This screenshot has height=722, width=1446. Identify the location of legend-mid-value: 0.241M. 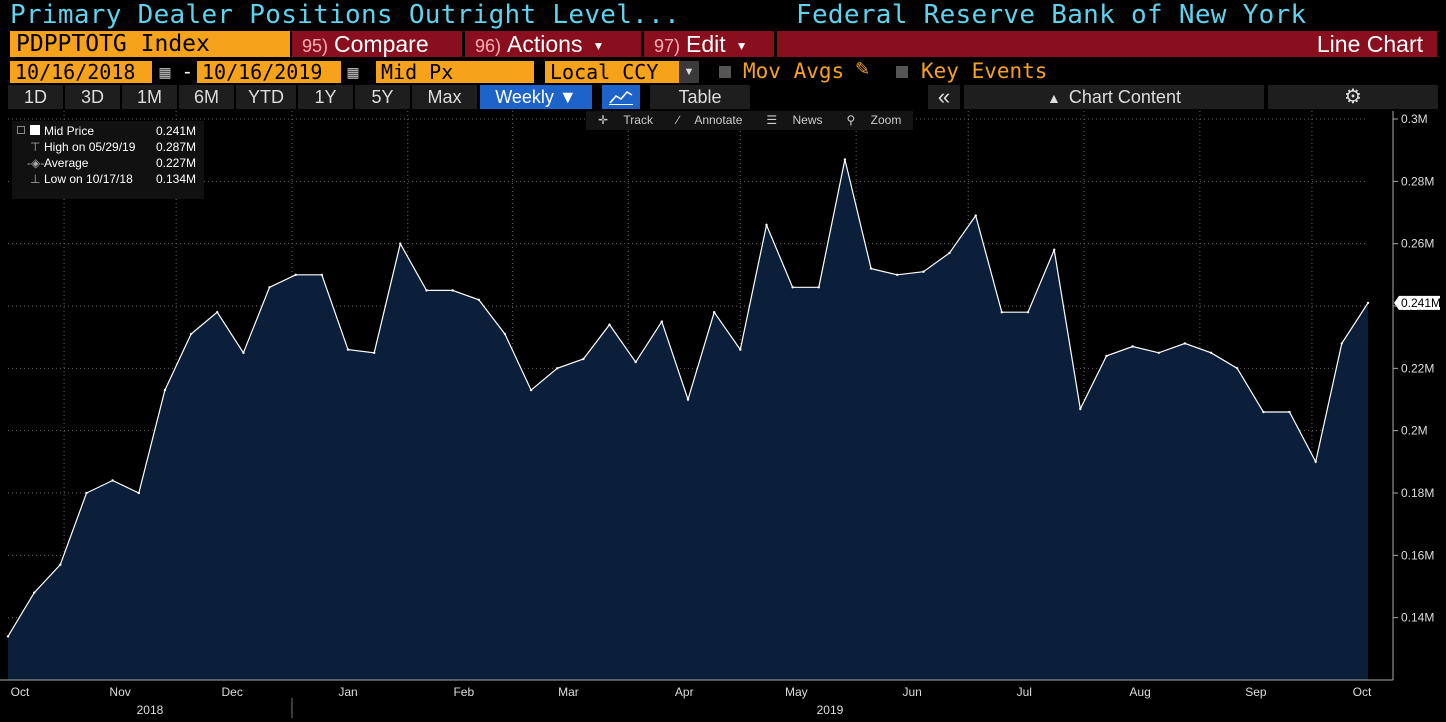
(176, 131).